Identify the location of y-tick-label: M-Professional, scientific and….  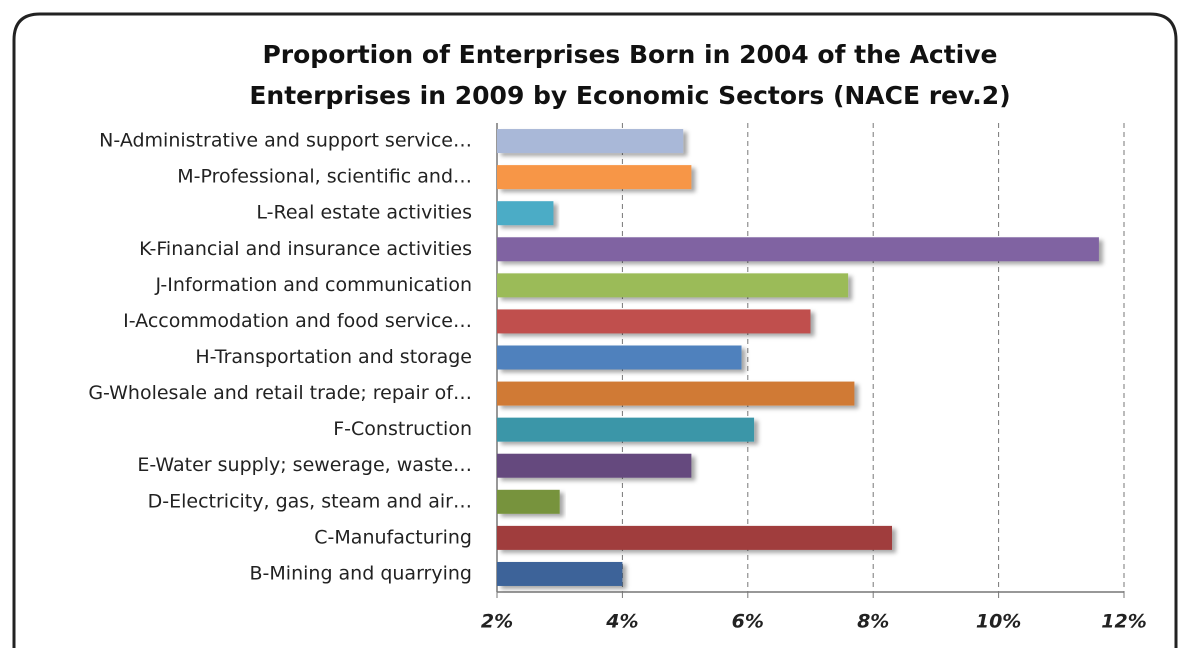
(324, 177).